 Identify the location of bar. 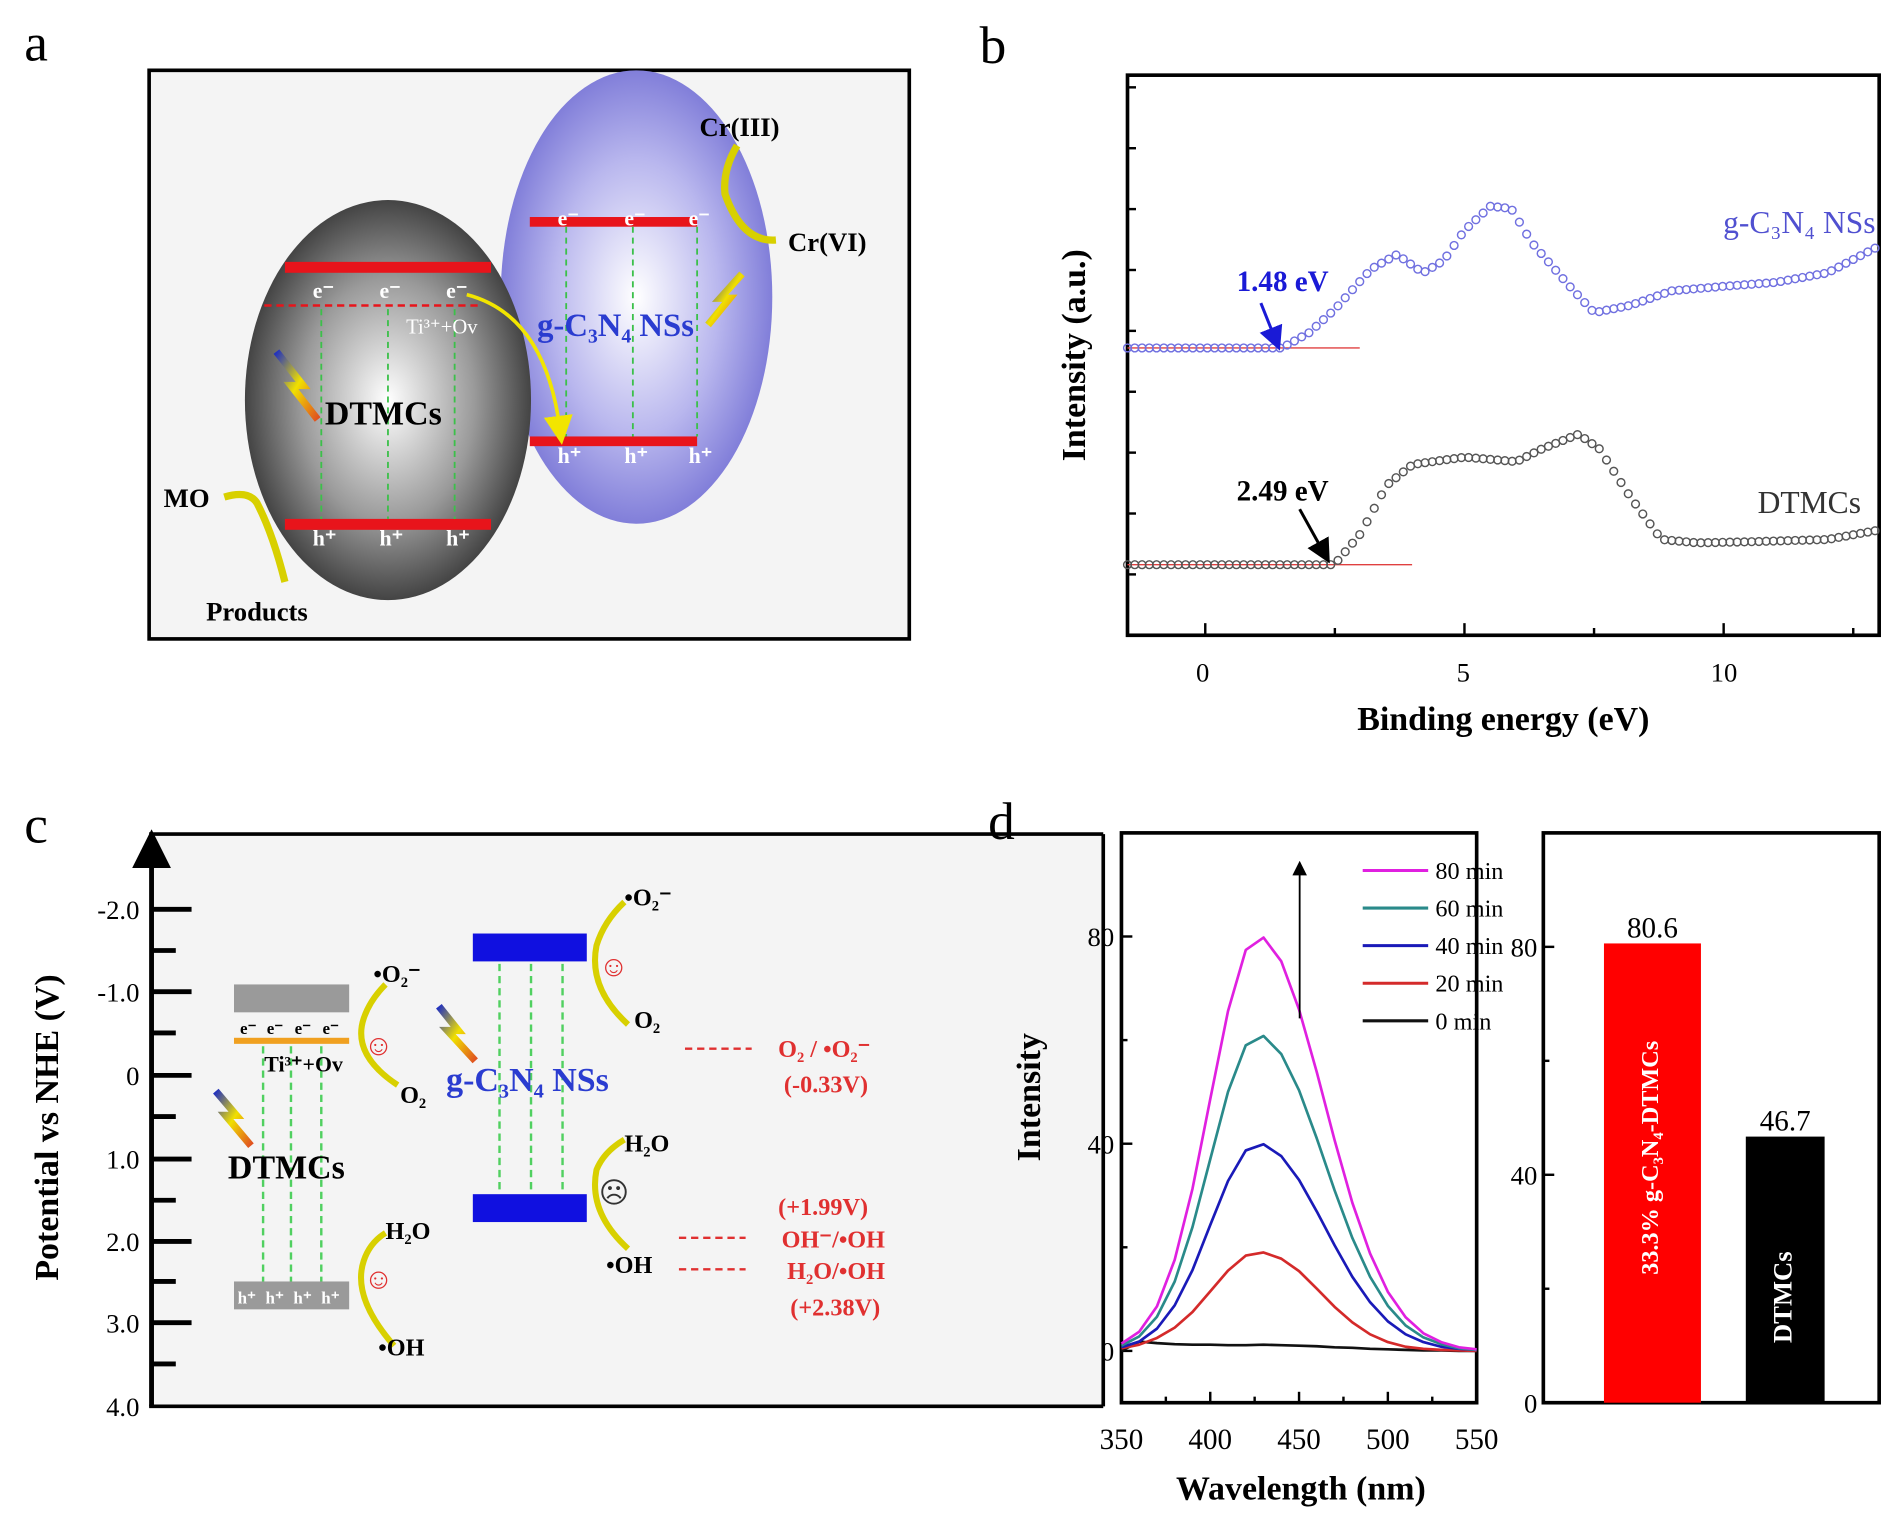
(1785, 1269).